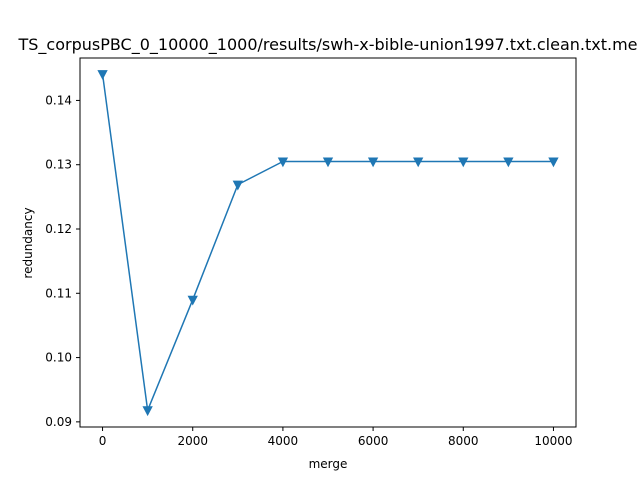  What do you see at coordinates (58, 358) in the screenshot?
I see `y-tick-label: 0.10` at bounding box center [58, 358].